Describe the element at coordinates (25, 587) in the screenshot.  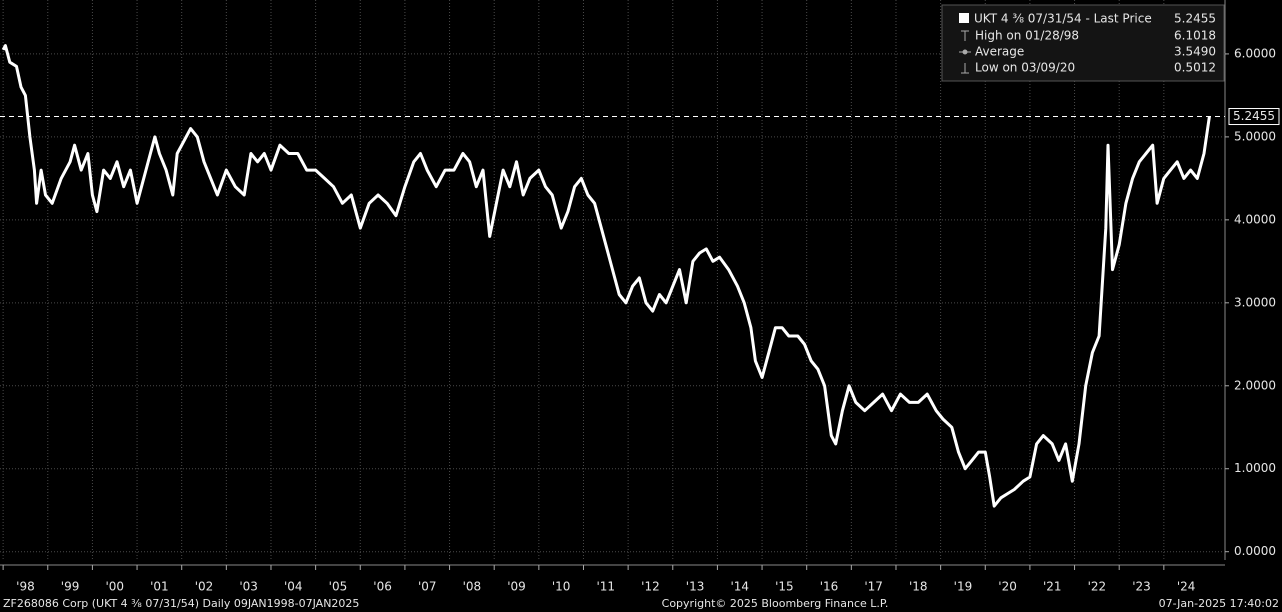
I see `x-tick-label: '98` at that location.